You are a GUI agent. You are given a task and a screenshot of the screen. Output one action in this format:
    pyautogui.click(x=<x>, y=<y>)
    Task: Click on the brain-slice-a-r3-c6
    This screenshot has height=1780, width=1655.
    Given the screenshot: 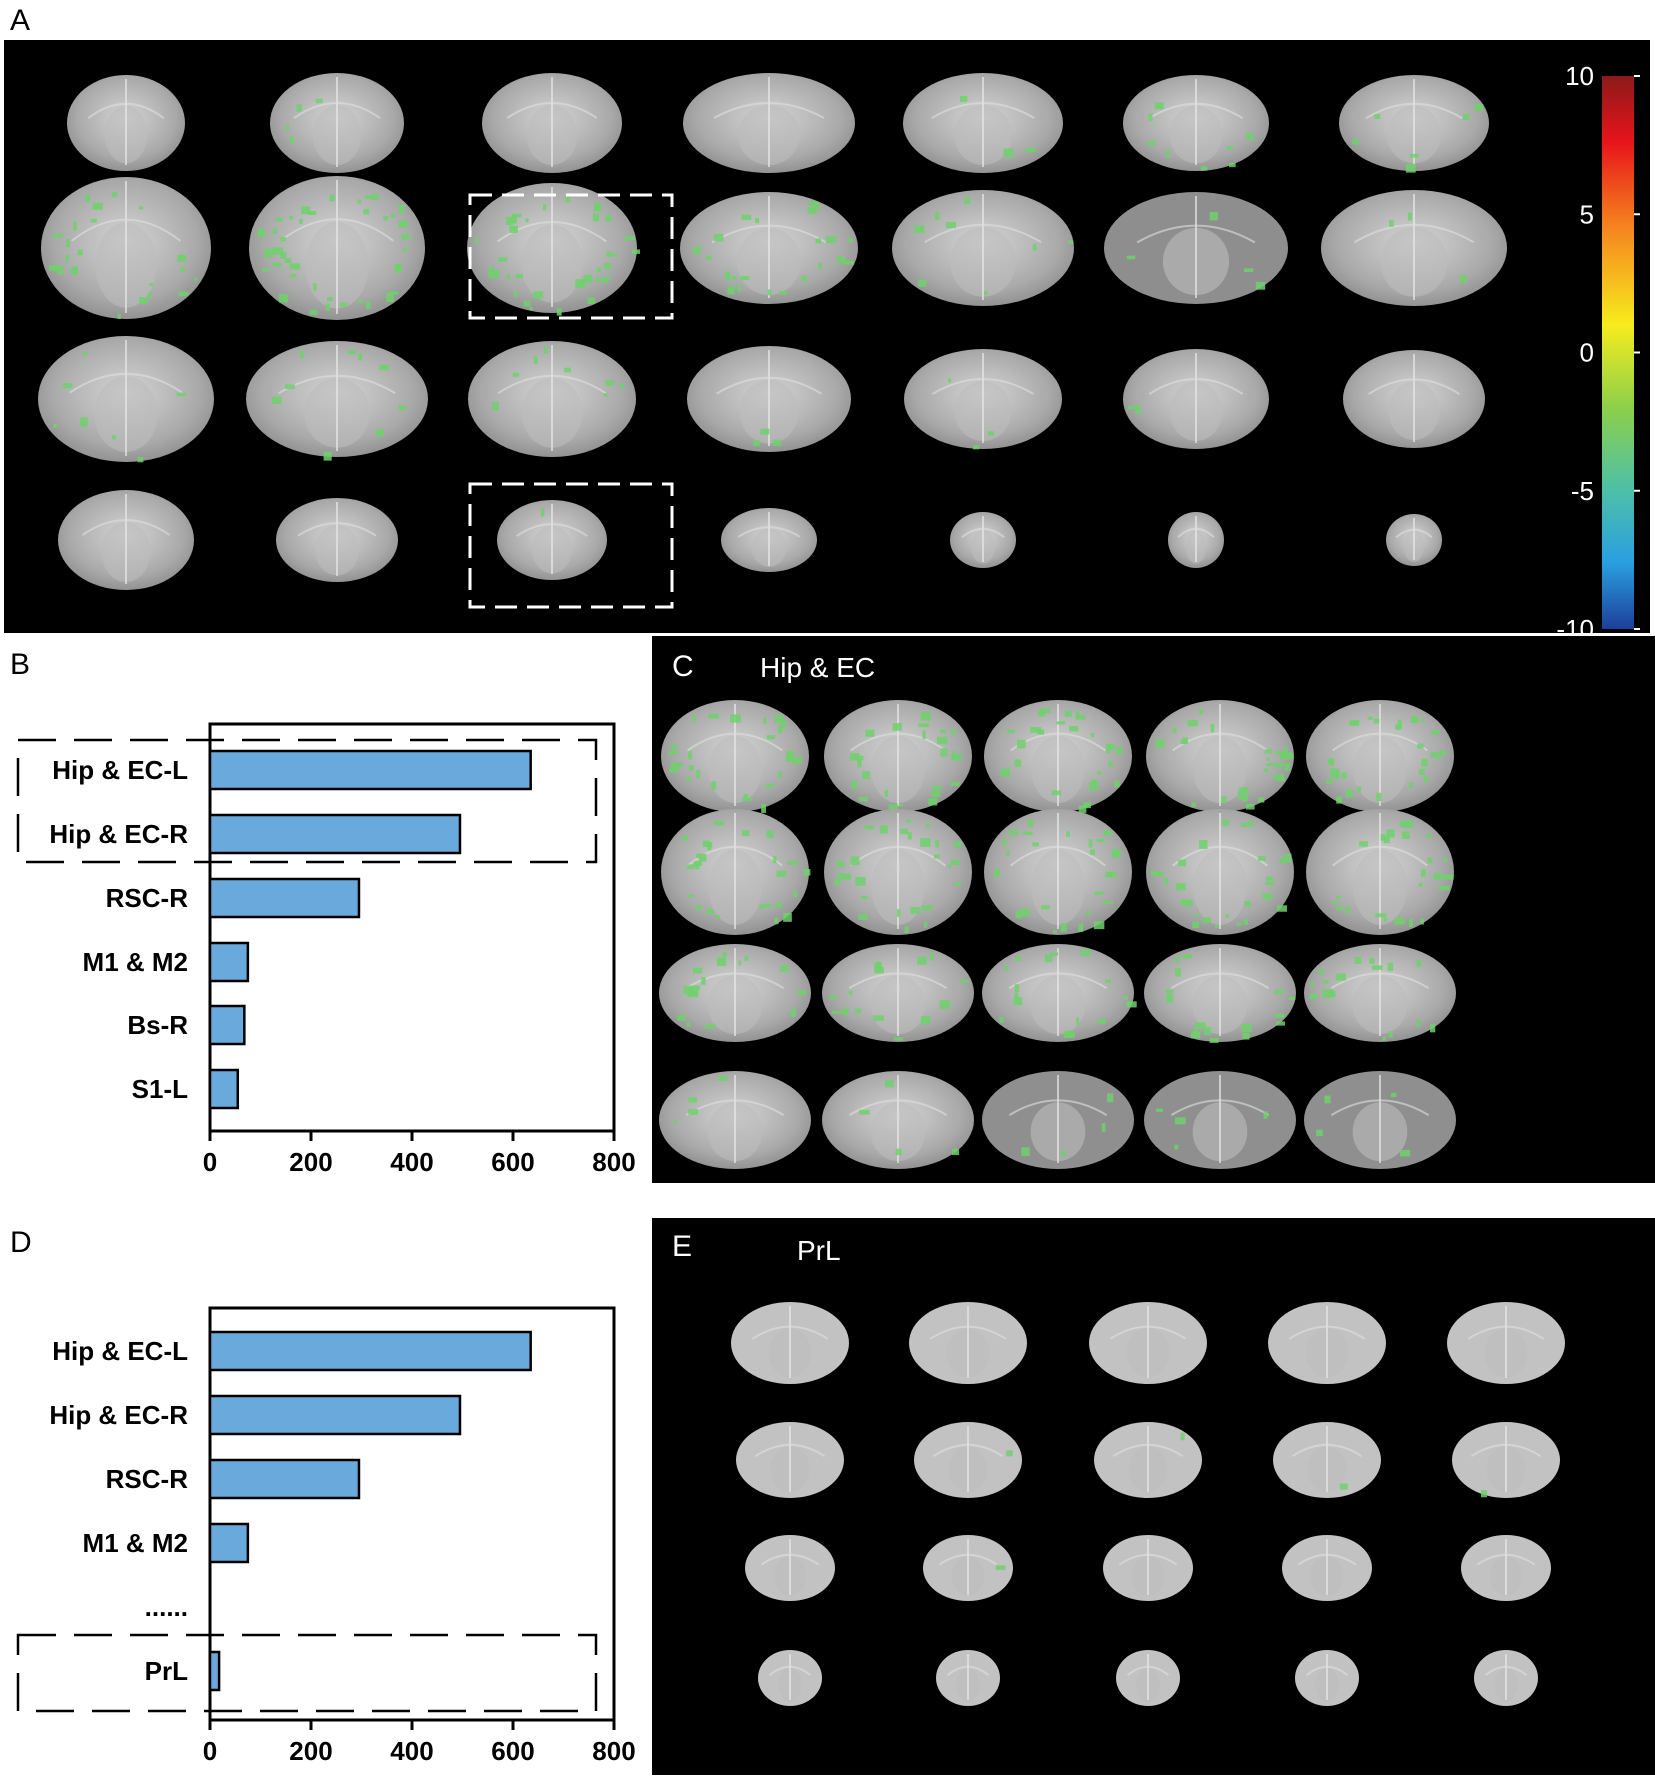 What is the action you would take?
    pyautogui.click(x=1196, y=399)
    